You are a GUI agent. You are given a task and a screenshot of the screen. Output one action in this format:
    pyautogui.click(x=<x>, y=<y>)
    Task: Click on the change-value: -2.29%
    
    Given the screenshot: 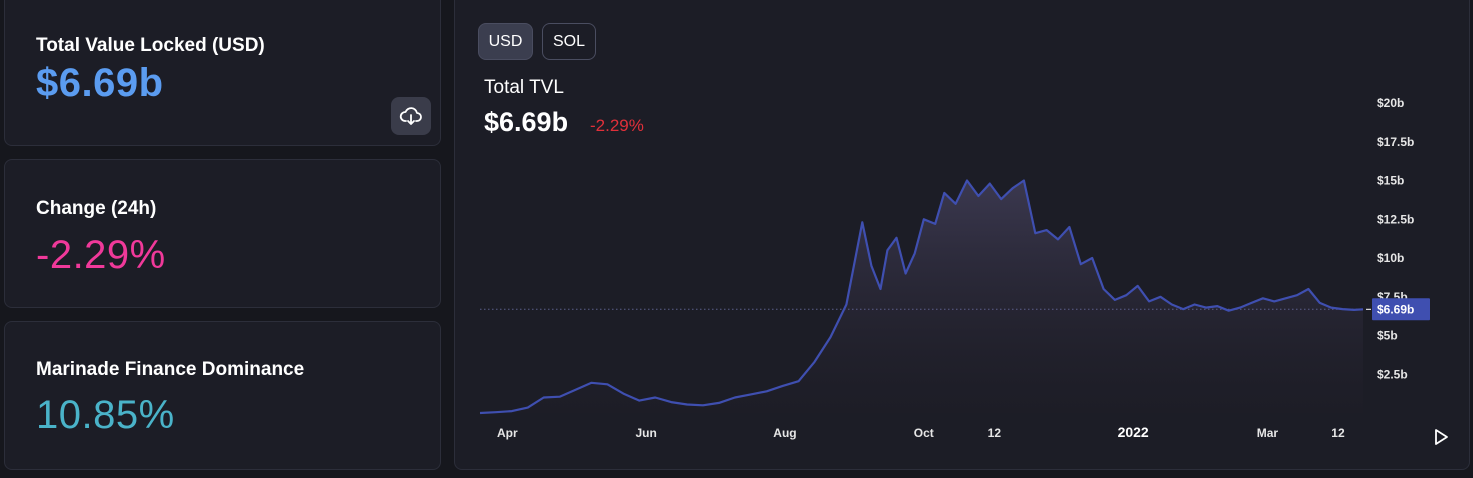 What is the action you would take?
    pyautogui.click(x=101, y=255)
    